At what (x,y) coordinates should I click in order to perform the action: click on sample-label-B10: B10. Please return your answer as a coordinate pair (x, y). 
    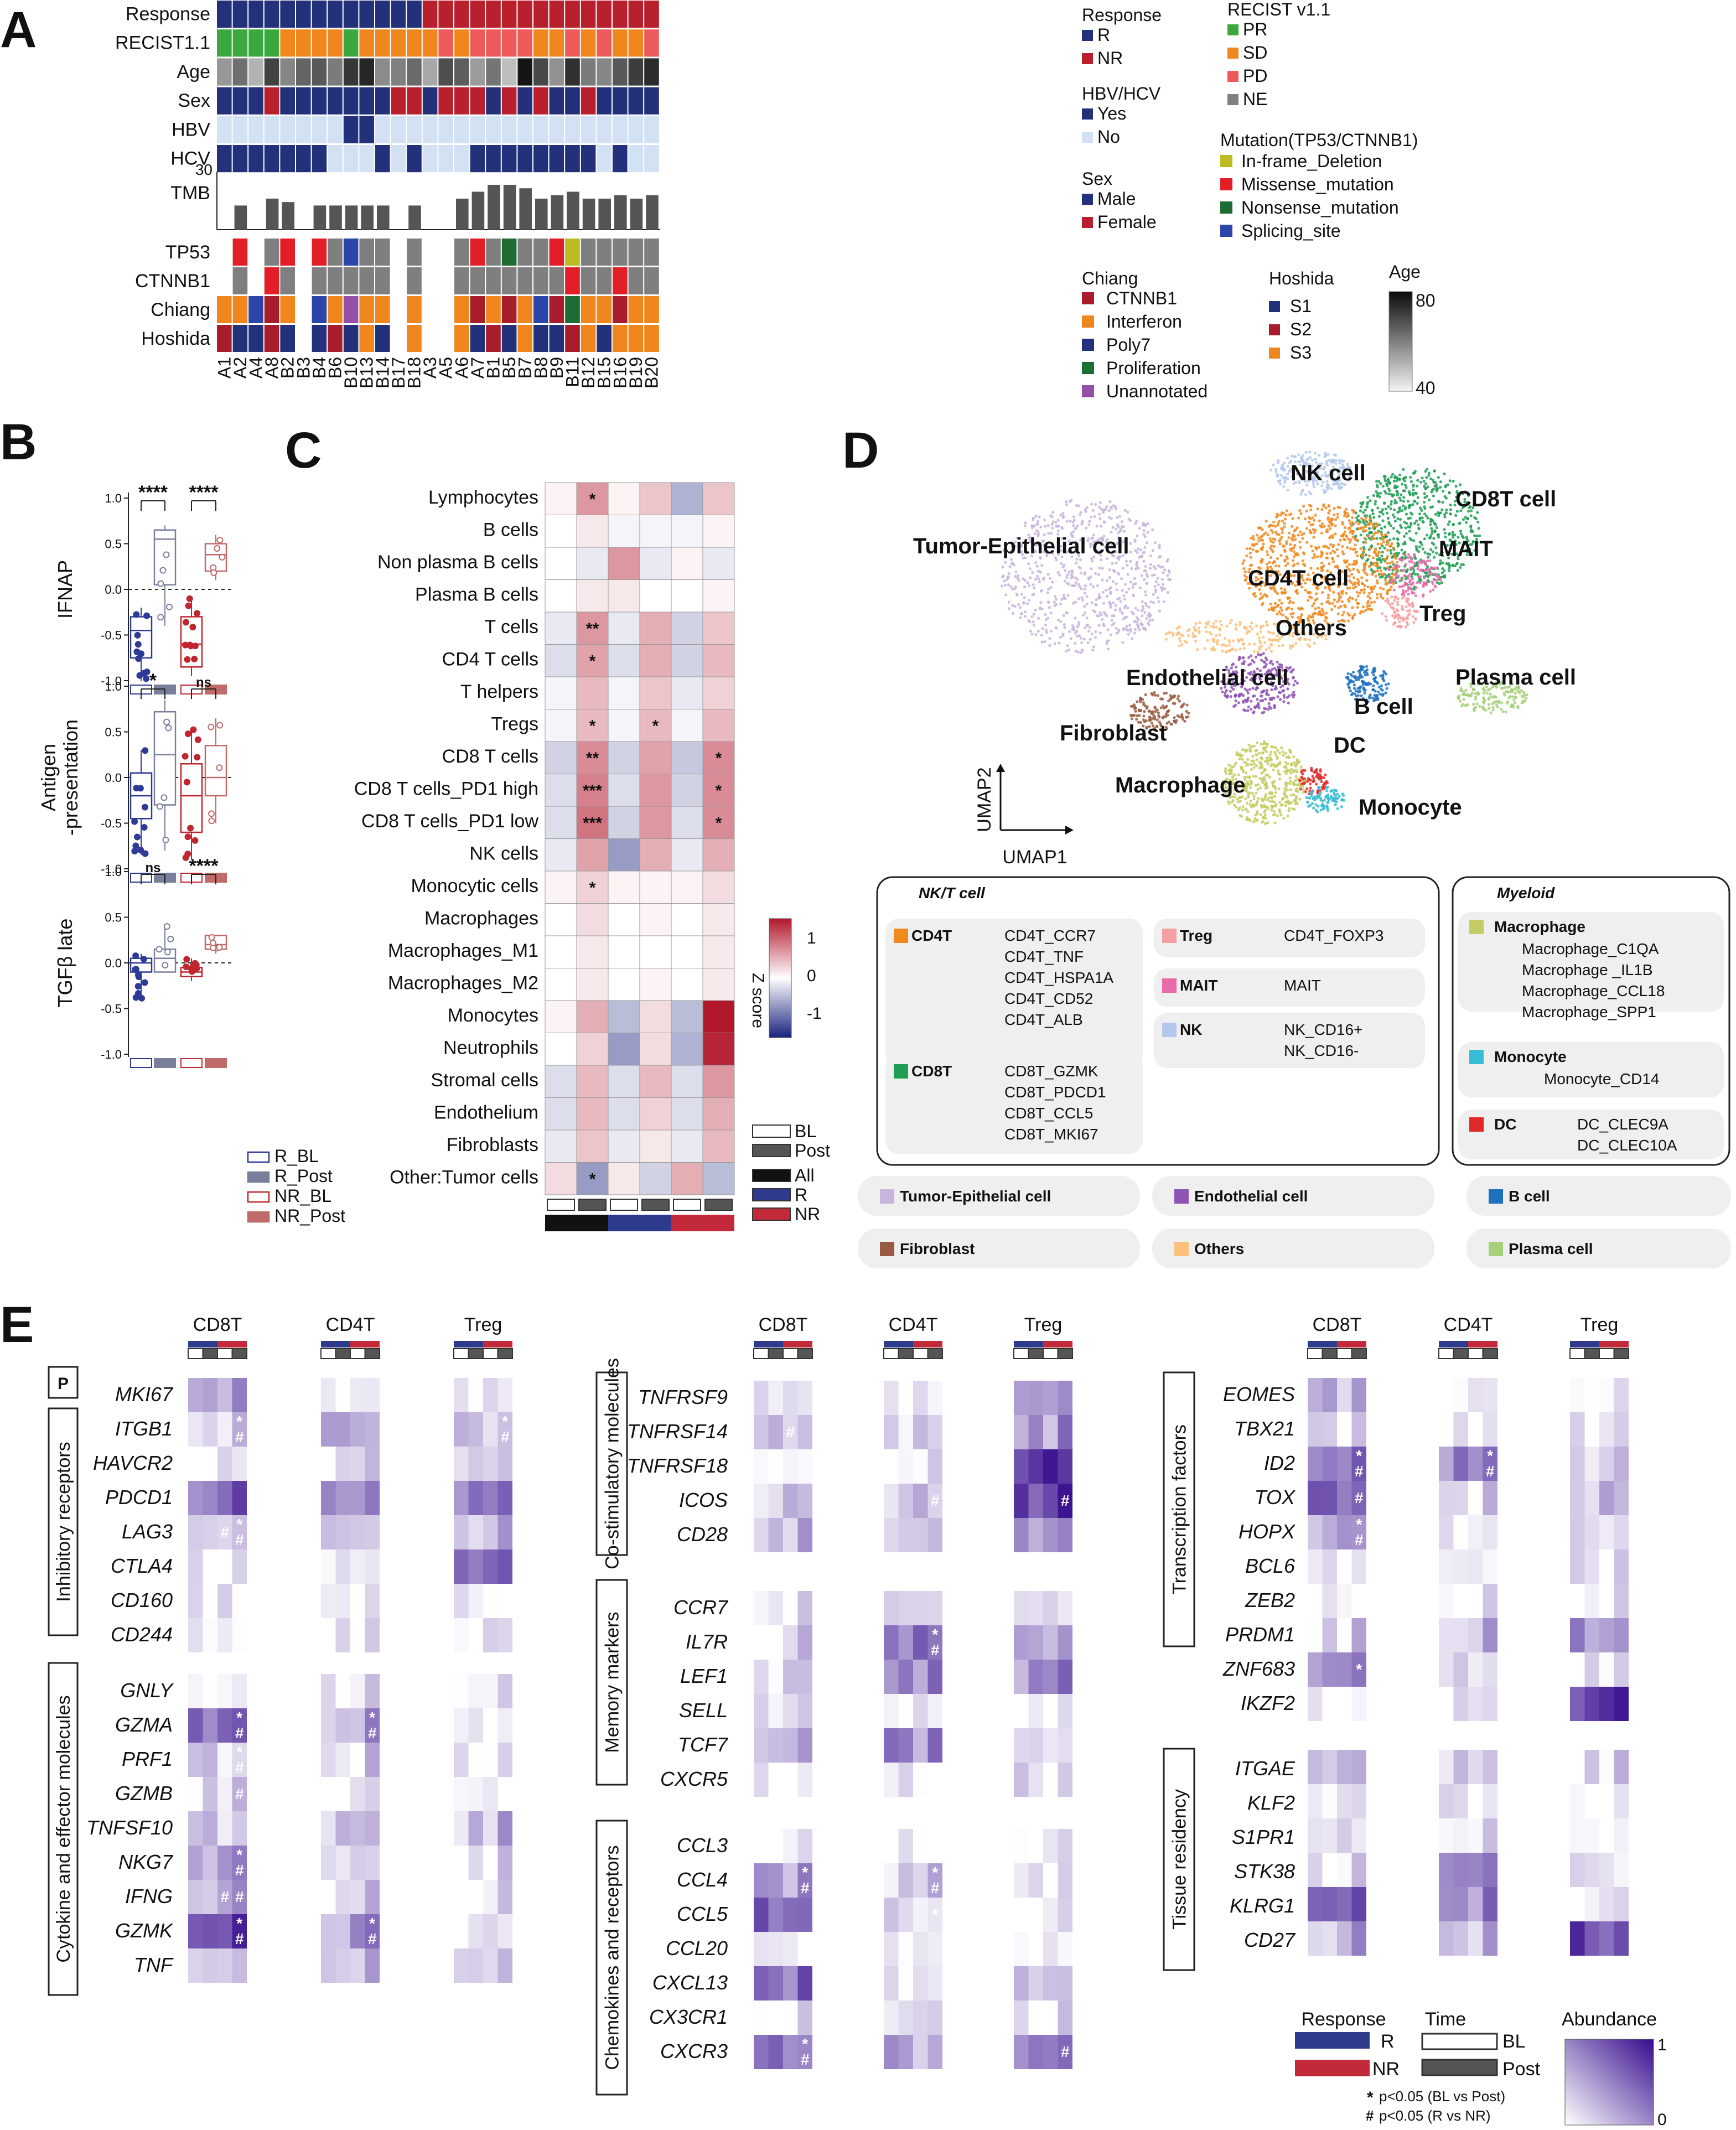
    Looking at the image, I should click on (351, 372).